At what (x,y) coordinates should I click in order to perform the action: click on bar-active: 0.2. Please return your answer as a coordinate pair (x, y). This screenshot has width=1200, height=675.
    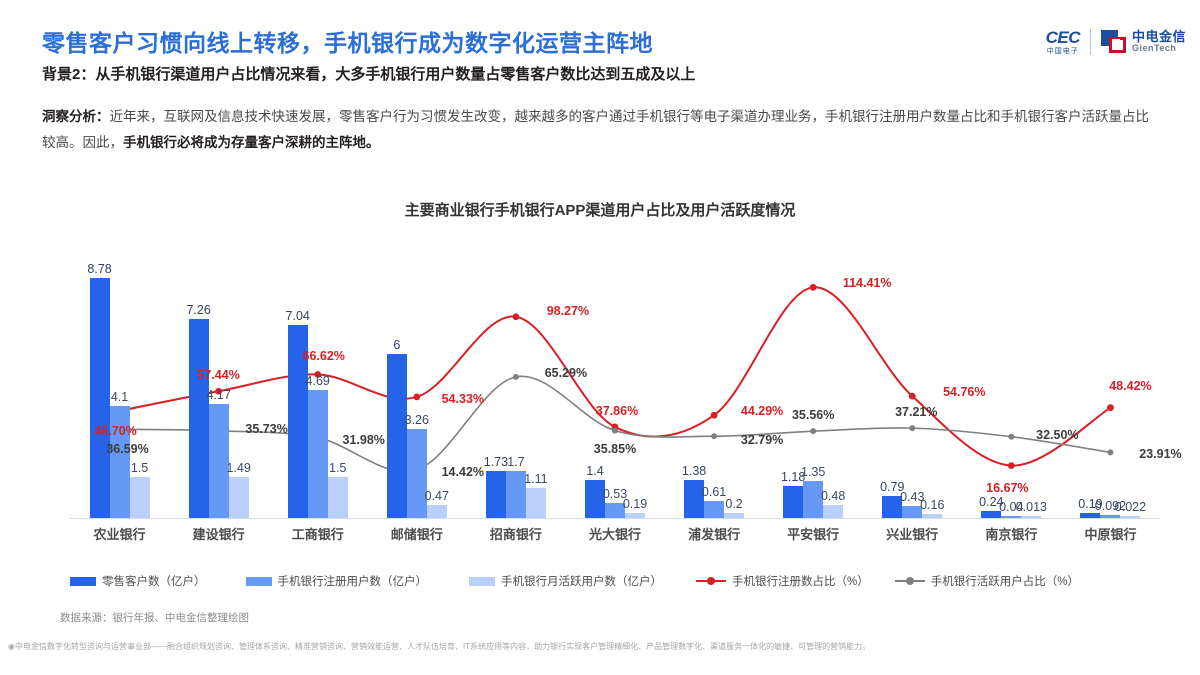
    Looking at the image, I should click on (734, 507).